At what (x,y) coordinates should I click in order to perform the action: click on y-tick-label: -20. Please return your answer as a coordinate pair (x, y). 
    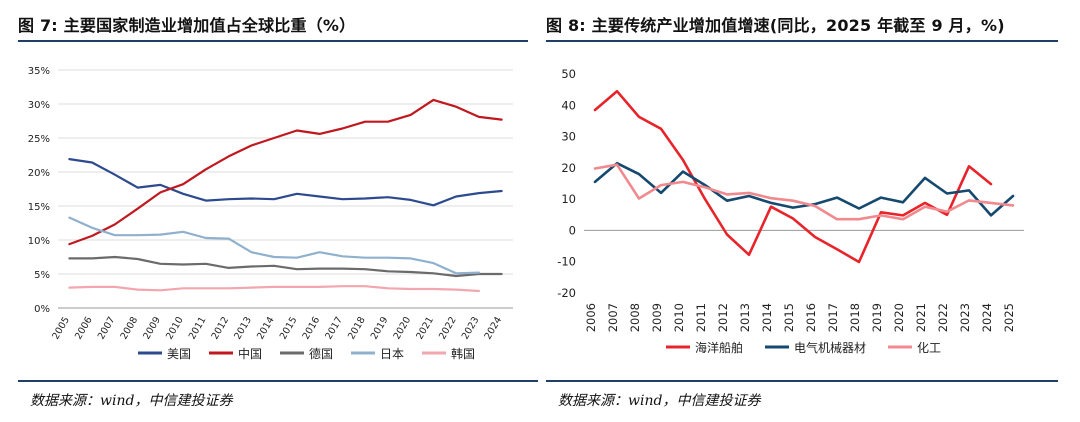
    Looking at the image, I should click on (566, 293).